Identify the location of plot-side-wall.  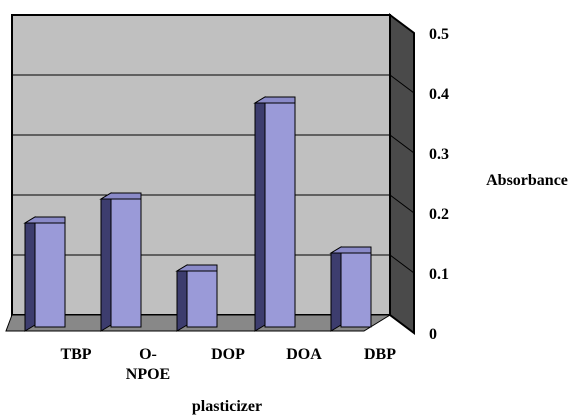
(402, 174).